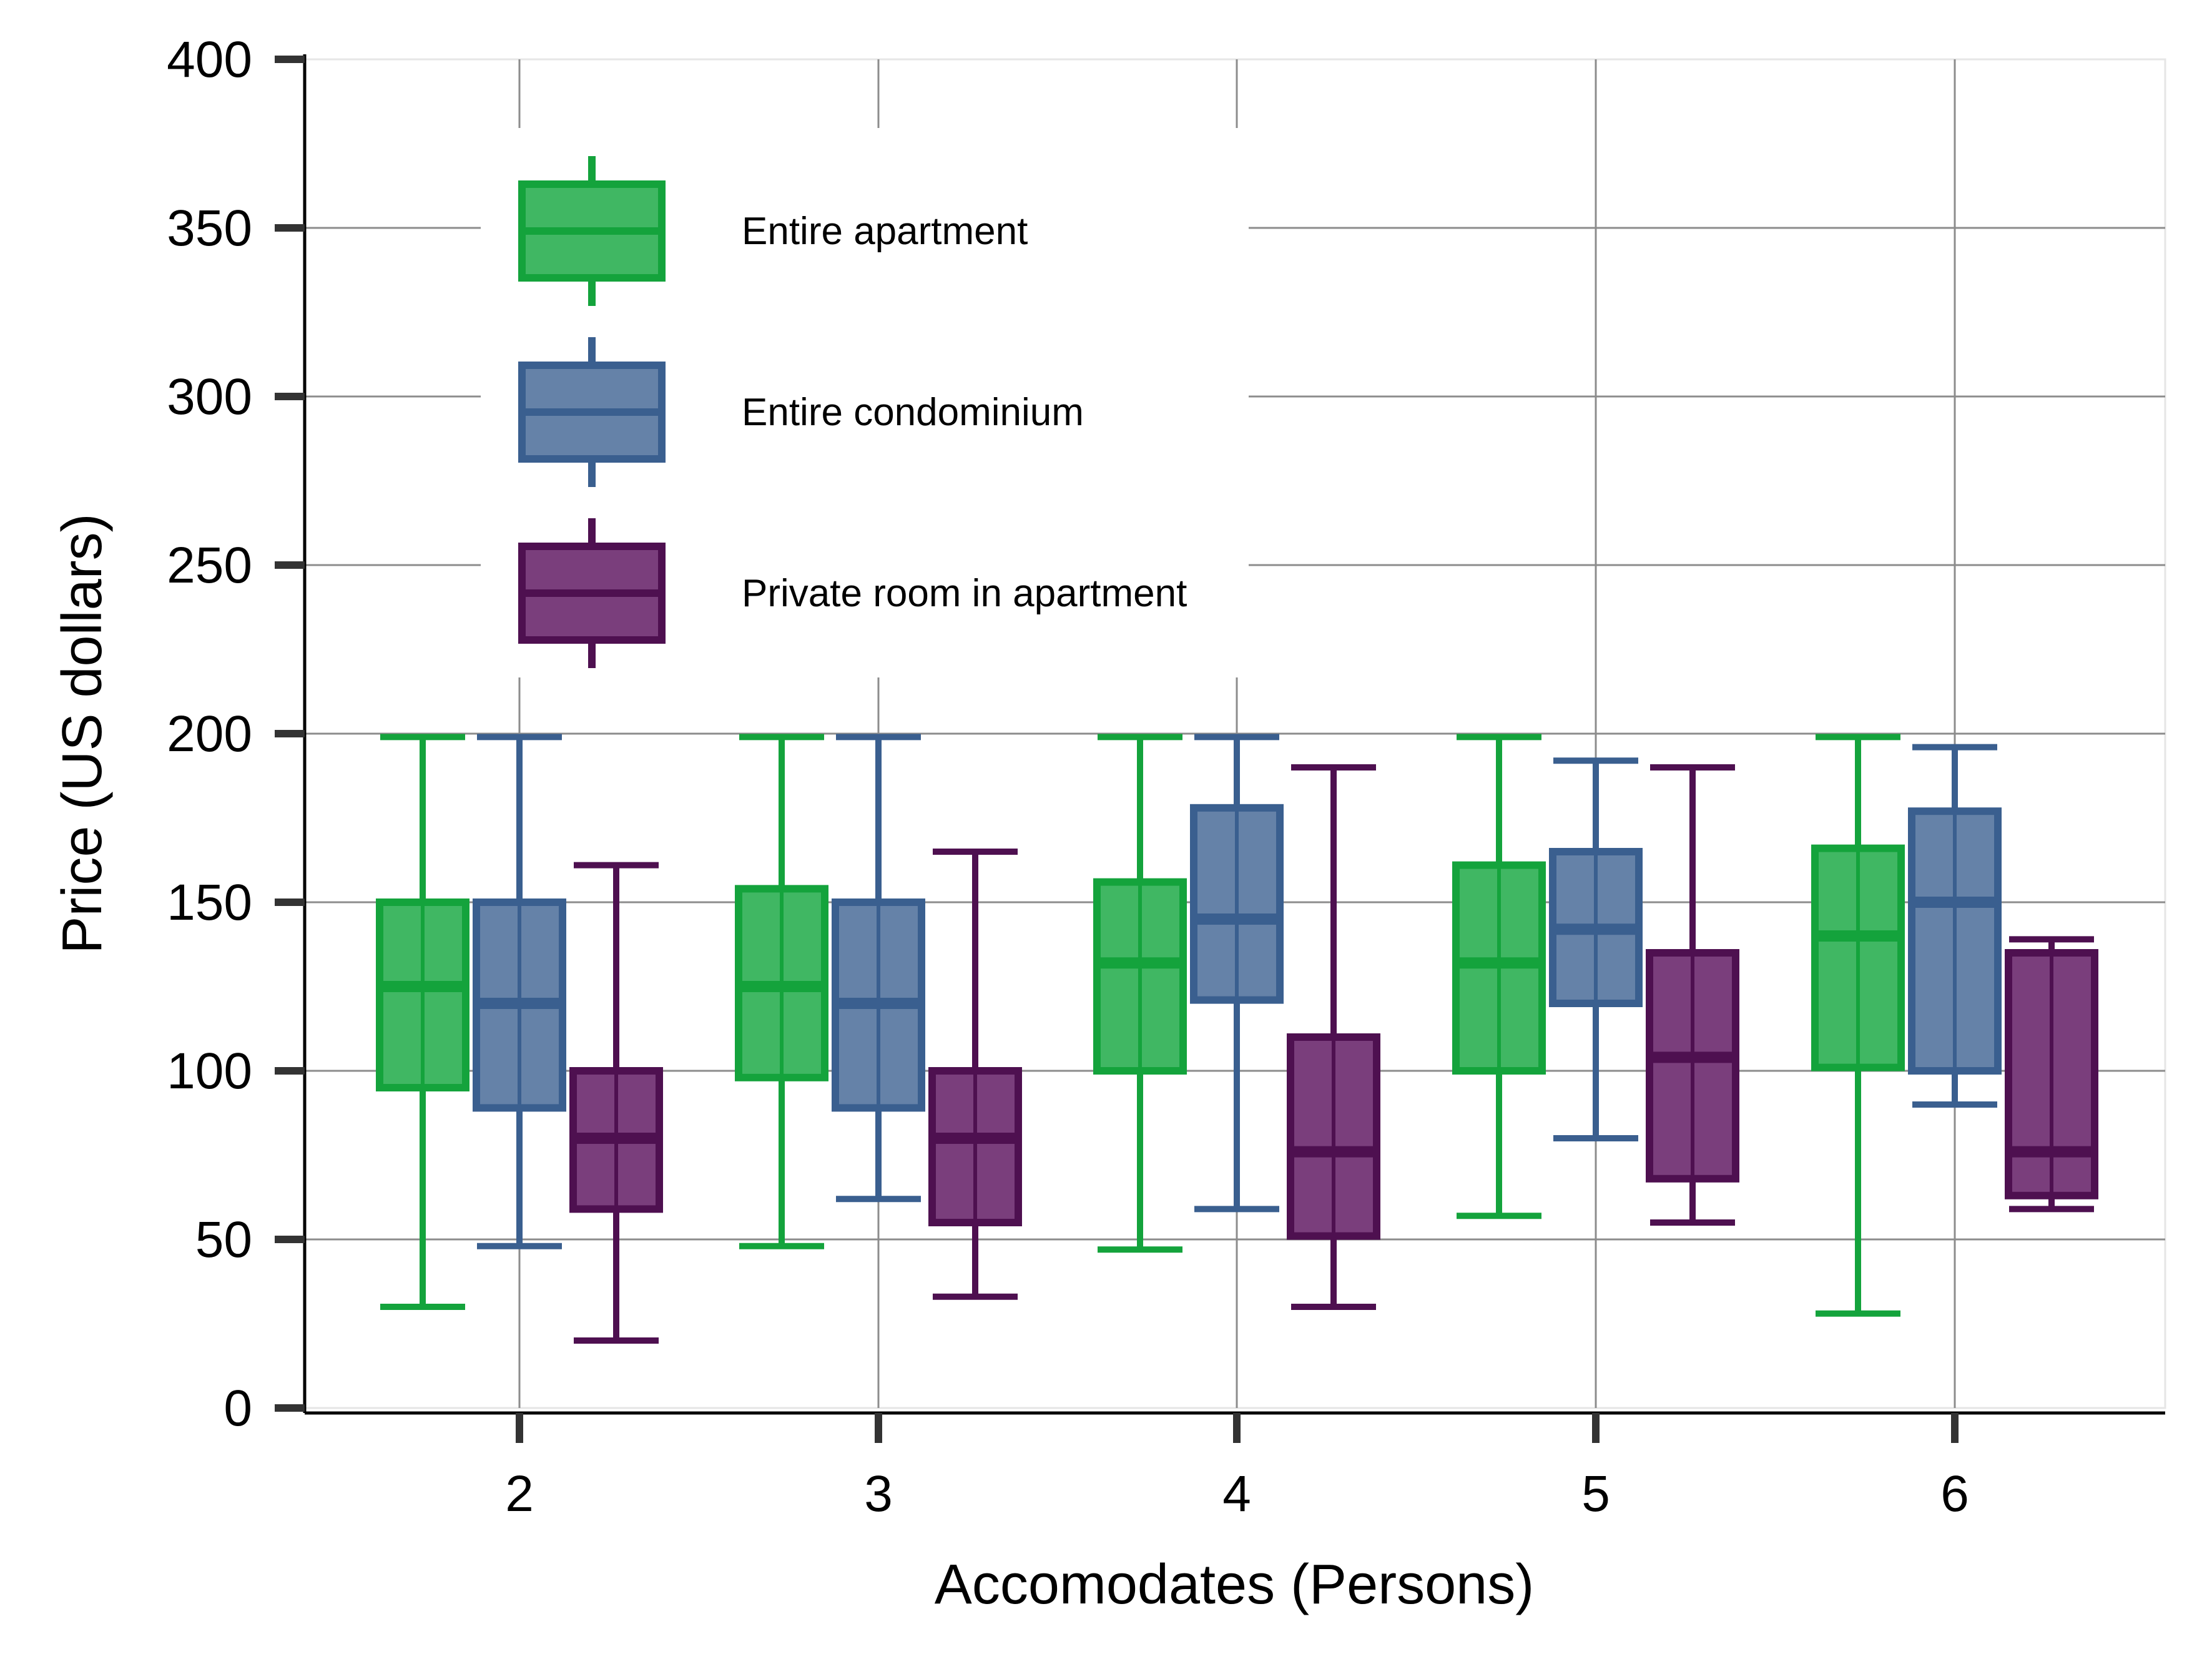  I want to click on x-tick-label: 4, so click(1236, 1493).